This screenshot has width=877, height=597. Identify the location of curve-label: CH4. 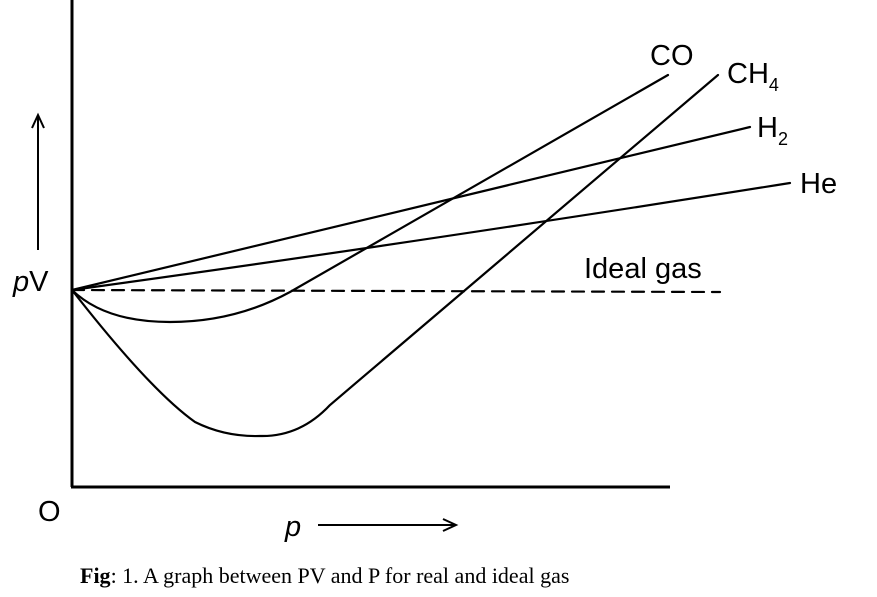
(753, 76).